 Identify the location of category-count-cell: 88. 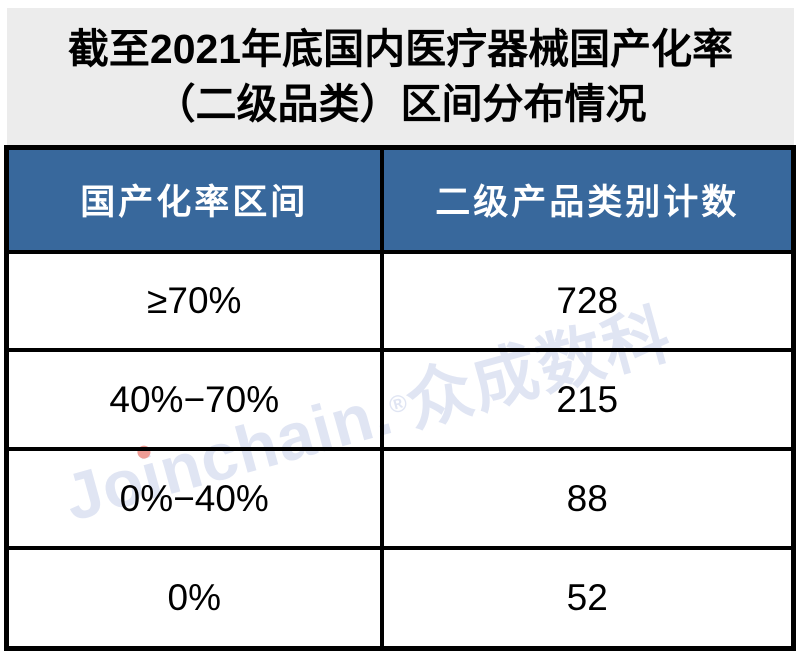
(587, 499).